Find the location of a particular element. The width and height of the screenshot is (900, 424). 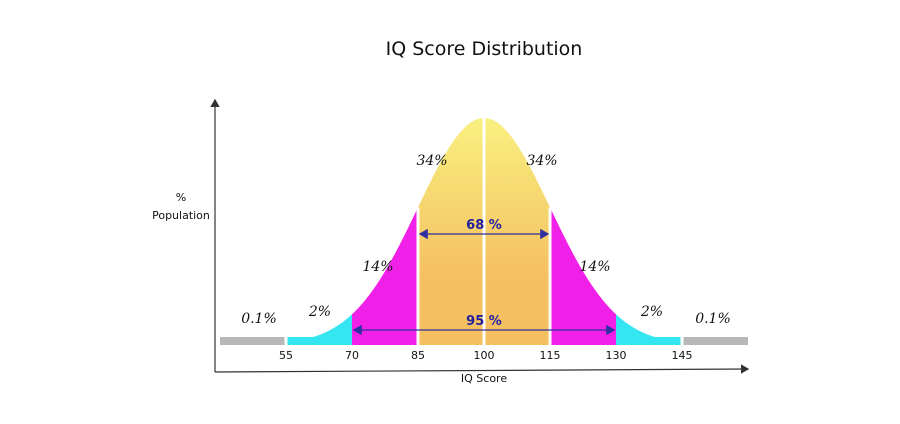

percent-label-115-130: 14% is located at coordinates (594, 267).